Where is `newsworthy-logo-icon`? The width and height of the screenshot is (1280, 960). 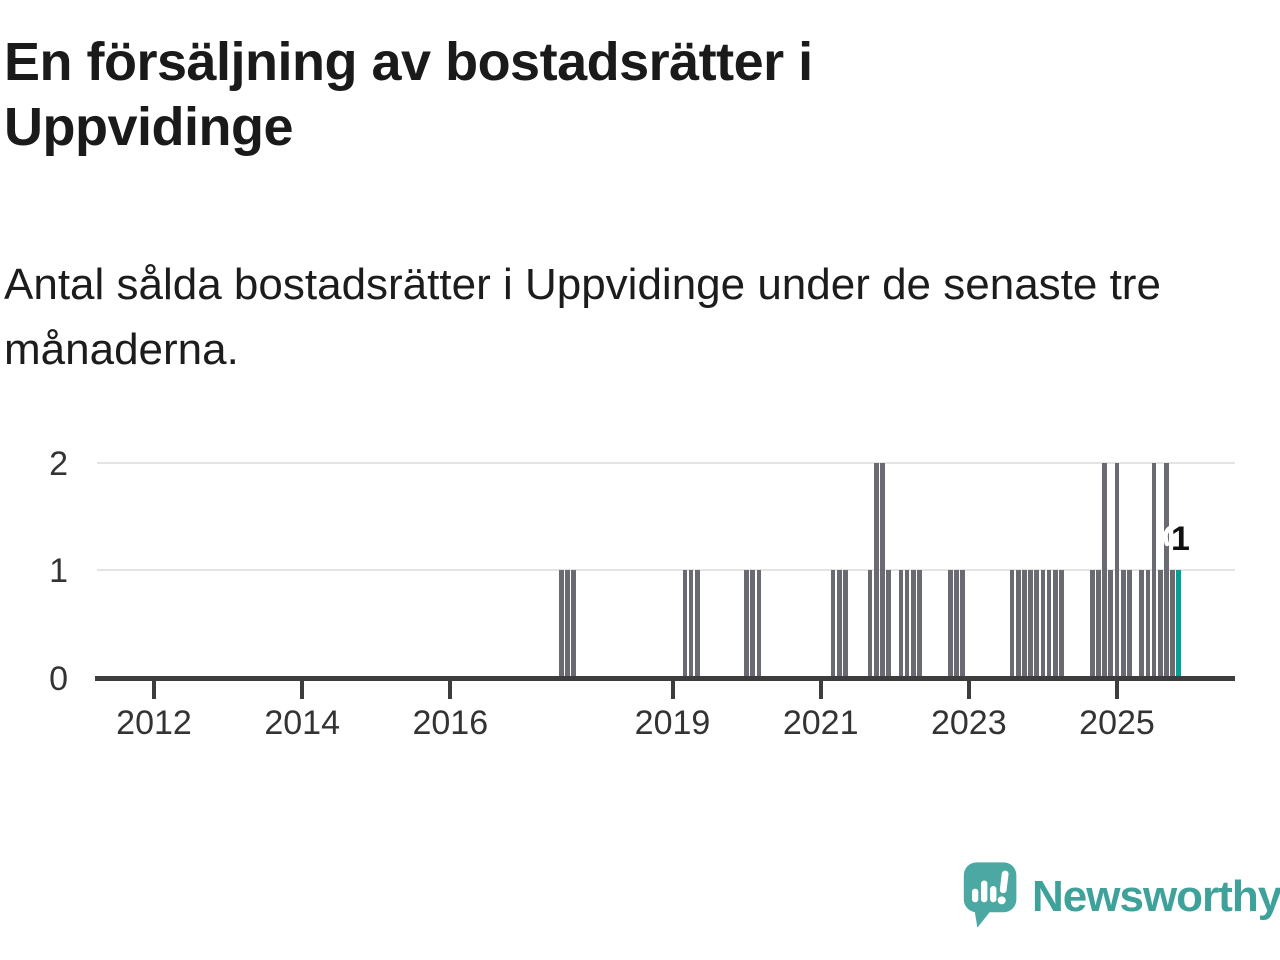
newsworthy-logo-icon is located at coordinates (990, 895).